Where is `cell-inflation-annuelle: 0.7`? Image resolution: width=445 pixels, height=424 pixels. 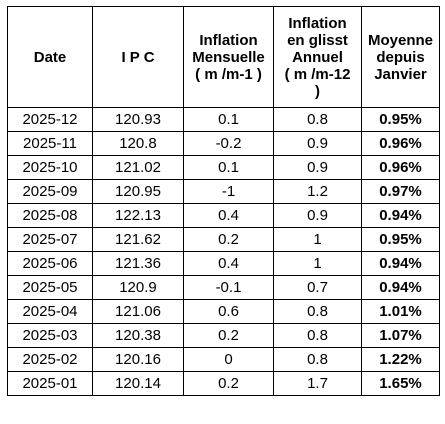 cell-inflation-annuelle: 0.7 is located at coordinates (317, 287).